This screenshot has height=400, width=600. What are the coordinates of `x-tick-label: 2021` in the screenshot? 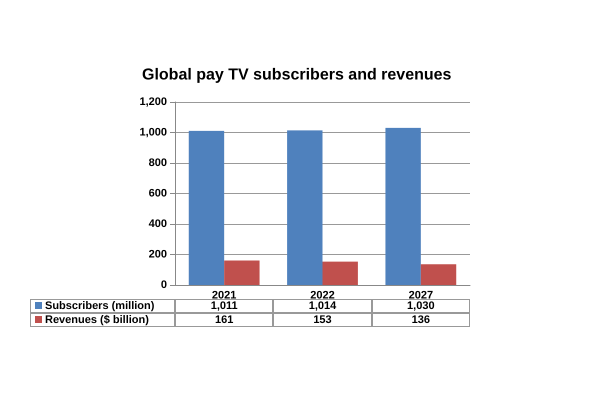 It's located at (224, 296).